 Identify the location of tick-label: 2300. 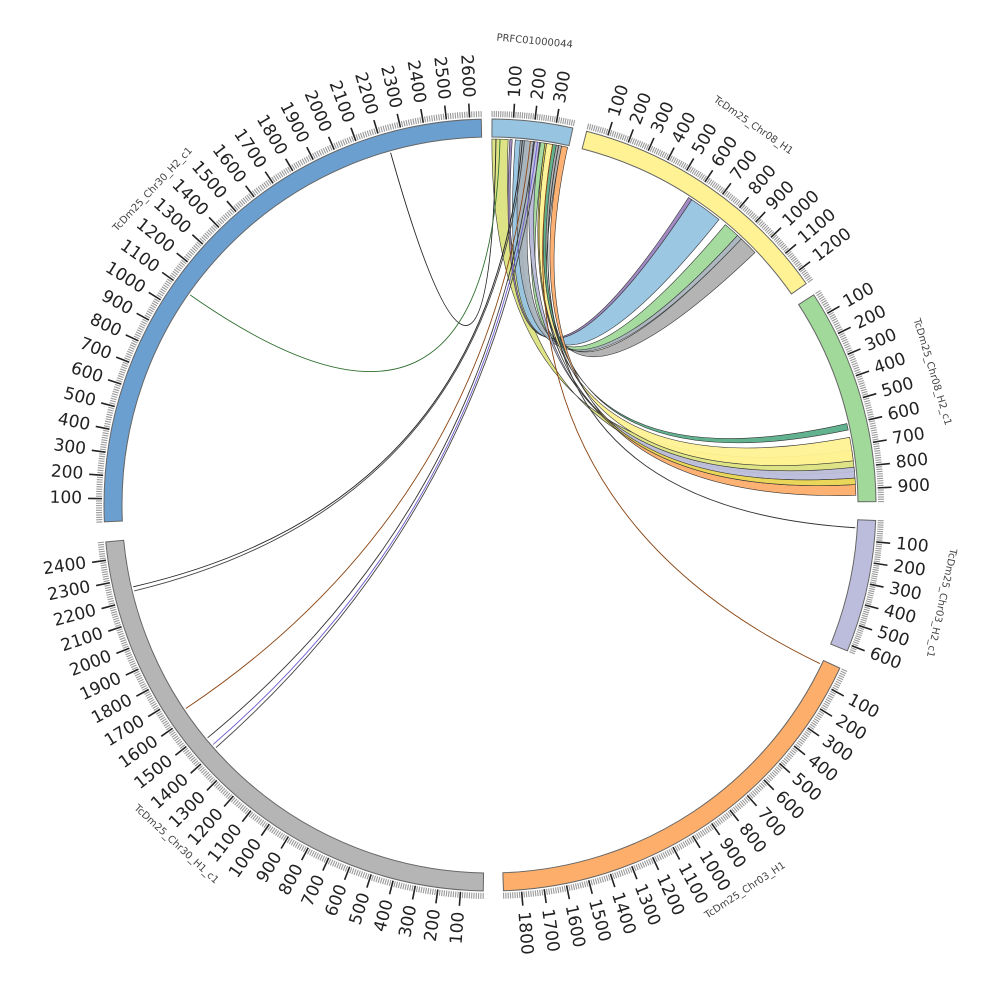
(390, 87).